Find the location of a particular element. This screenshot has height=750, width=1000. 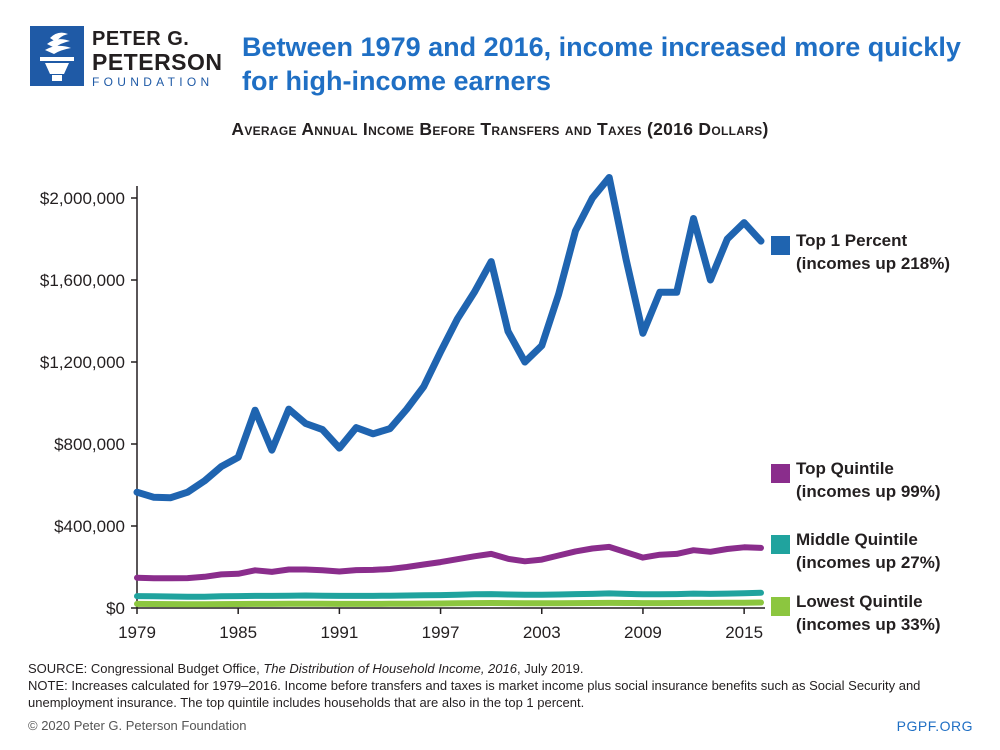

logo-line-3: FOUNDATION is located at coordinates (153, 82).